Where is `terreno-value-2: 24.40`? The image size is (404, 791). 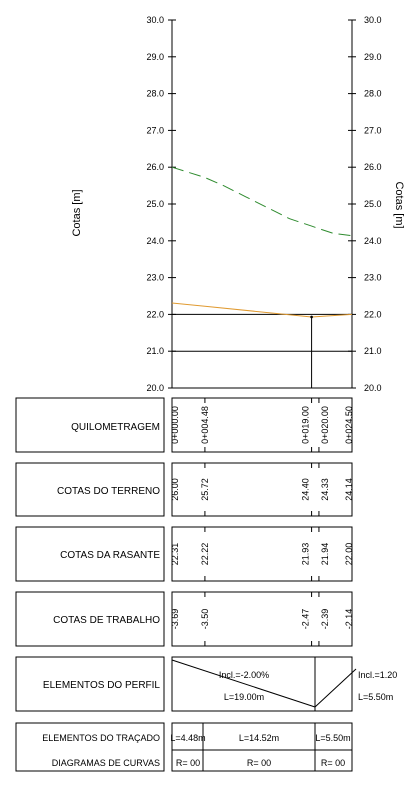
terreno-value-2: 24.40 is located at coordinates (306, 489).